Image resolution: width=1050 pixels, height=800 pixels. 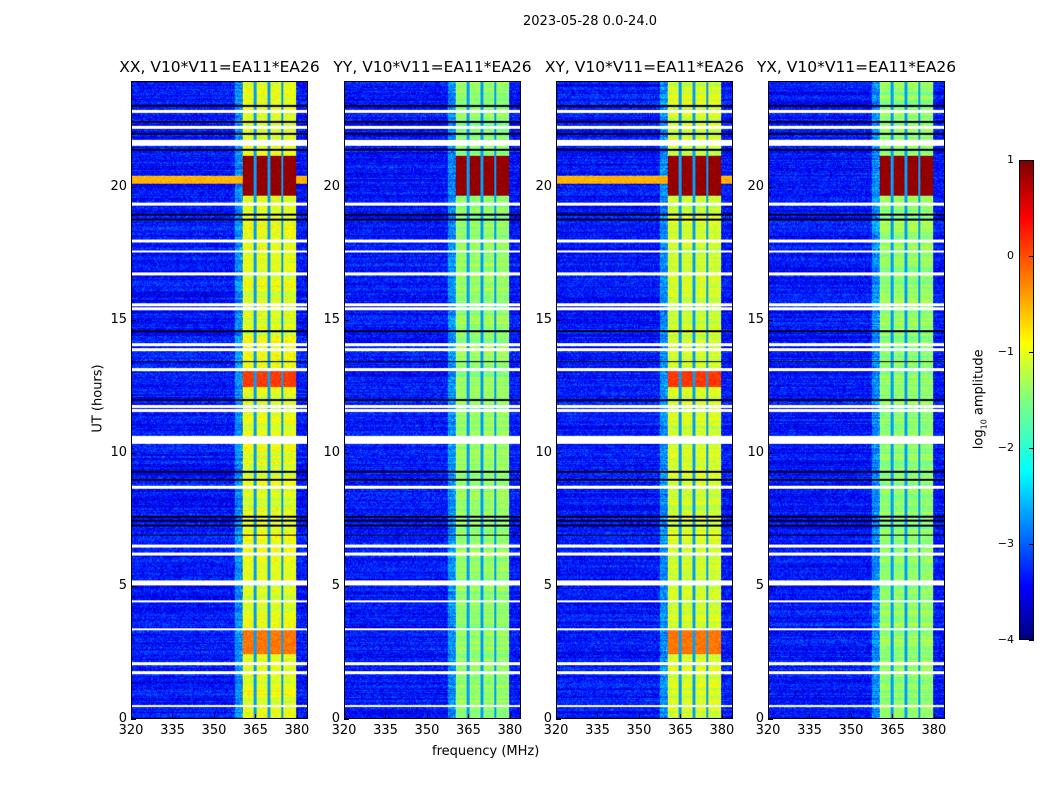 I want to click on colorbar-tick-label: −4, so click(x=1005, y=639).